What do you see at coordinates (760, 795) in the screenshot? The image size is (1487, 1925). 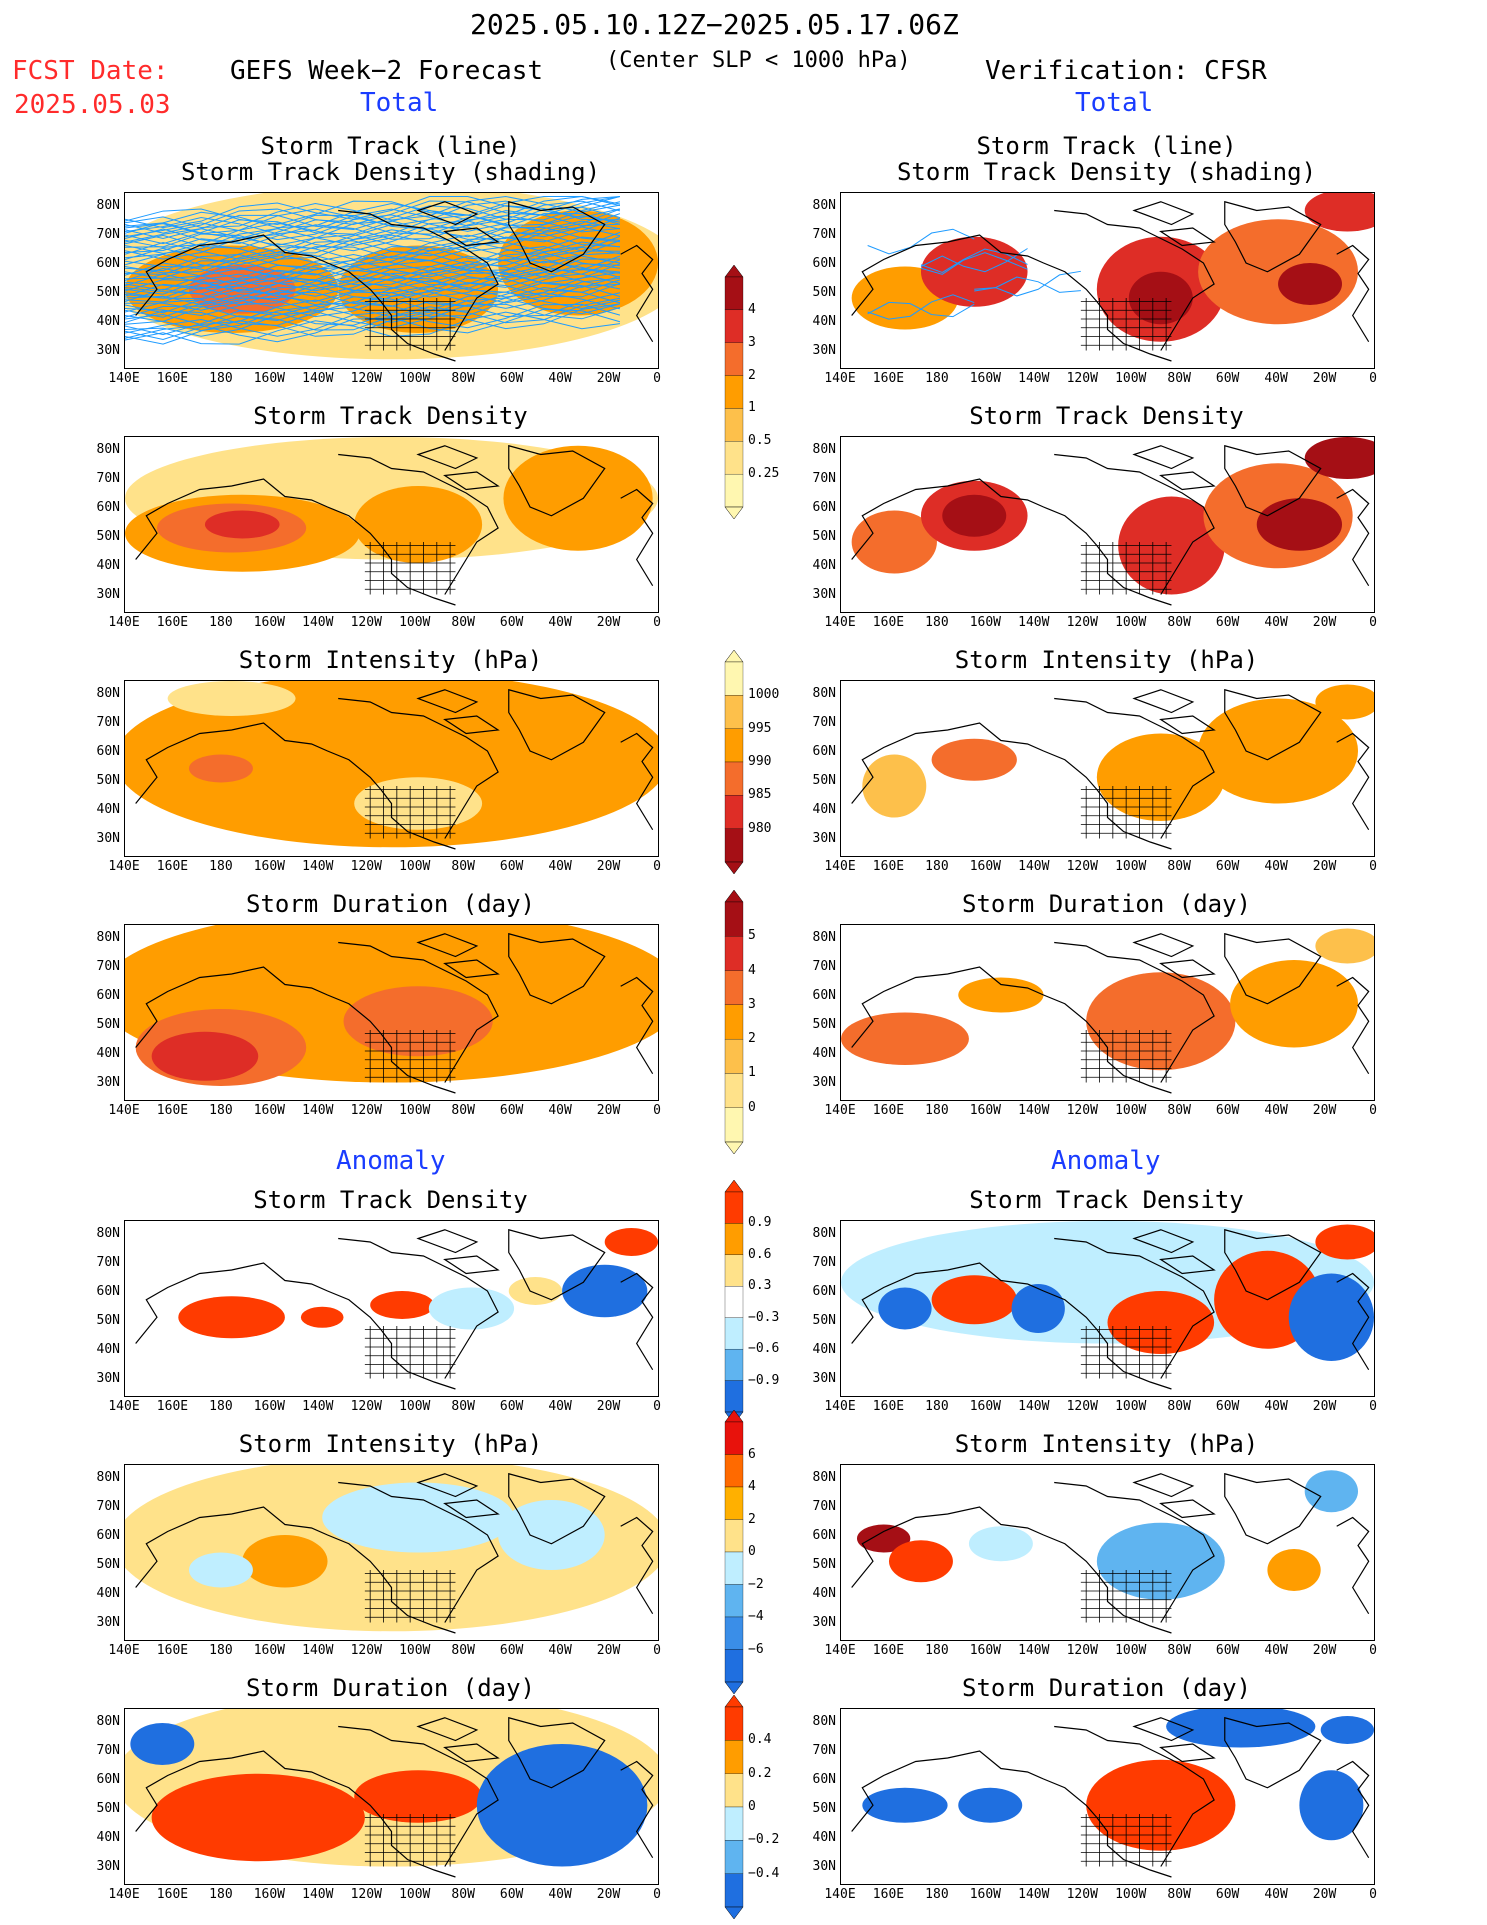 I see `colorbar-label: 985` at bounding box center [760, 795].